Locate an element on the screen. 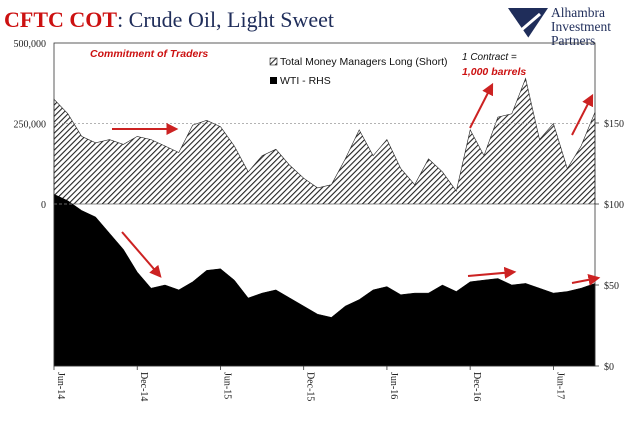  logo: Alhambra Investment Partners is located at coordinates (557, 26).